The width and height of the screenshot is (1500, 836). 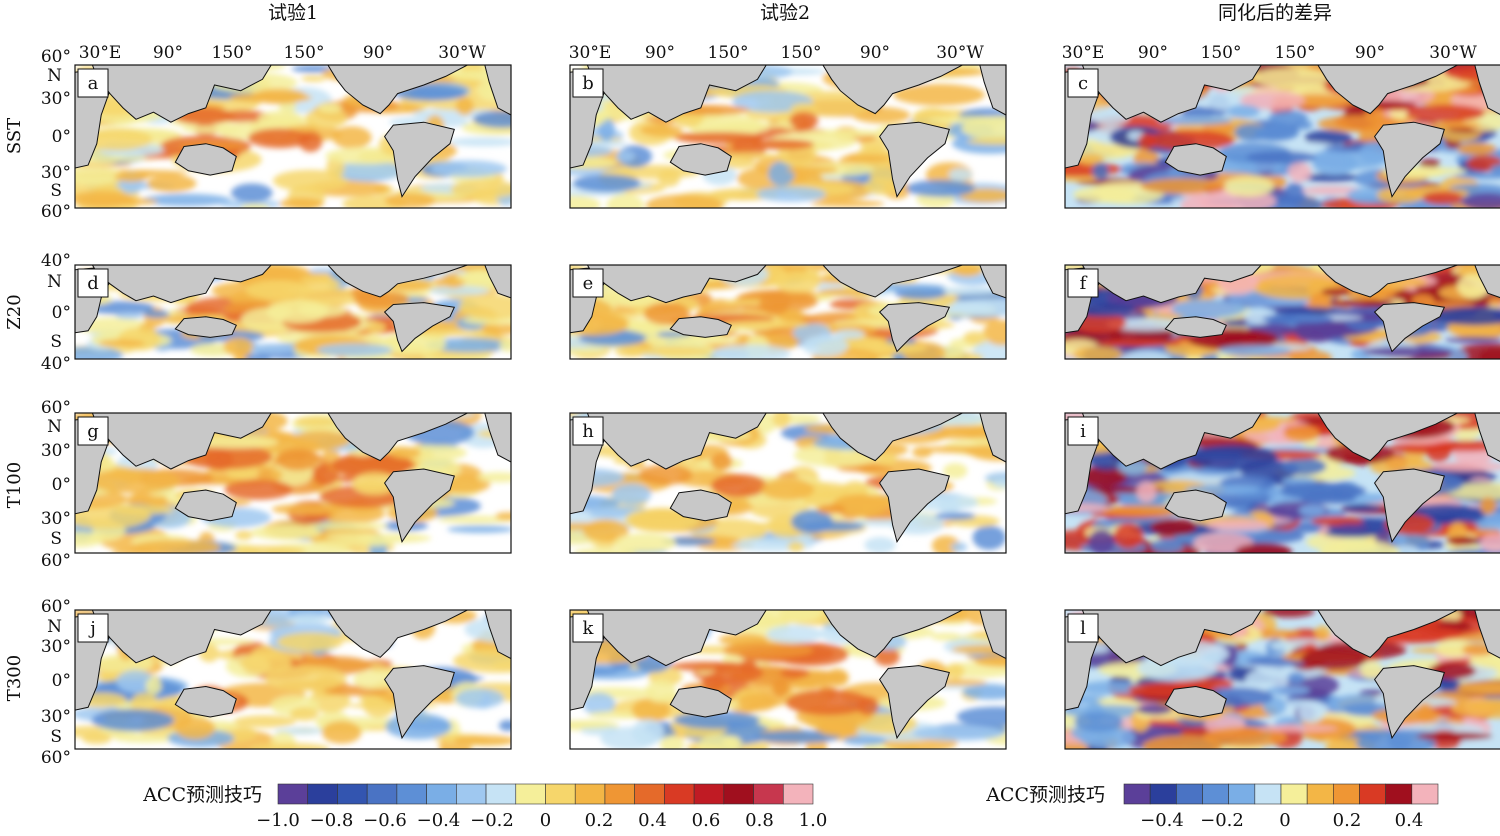 I want to click on colorbar-tick-label: −0.8, so click(x=332, y=820).